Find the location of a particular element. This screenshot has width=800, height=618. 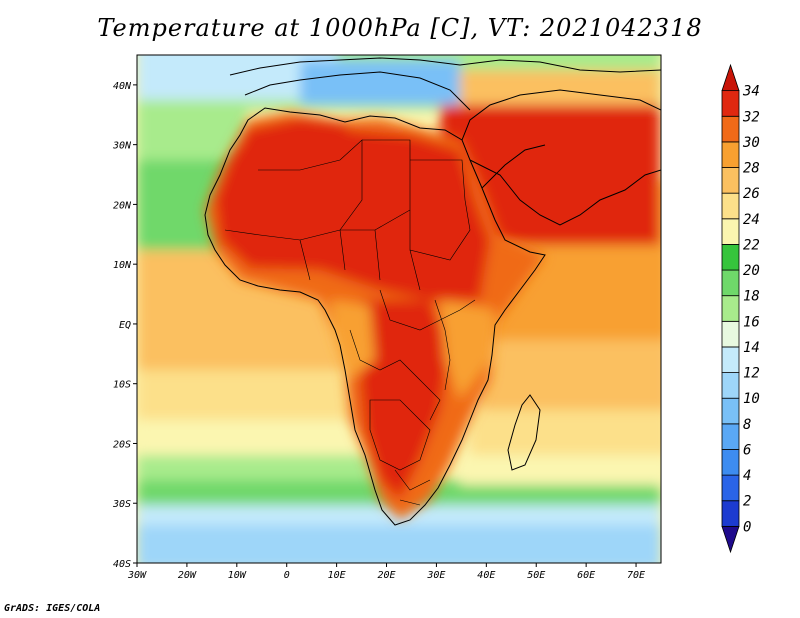

lat-tick-label: 10S is located at coordinates (122, 385).